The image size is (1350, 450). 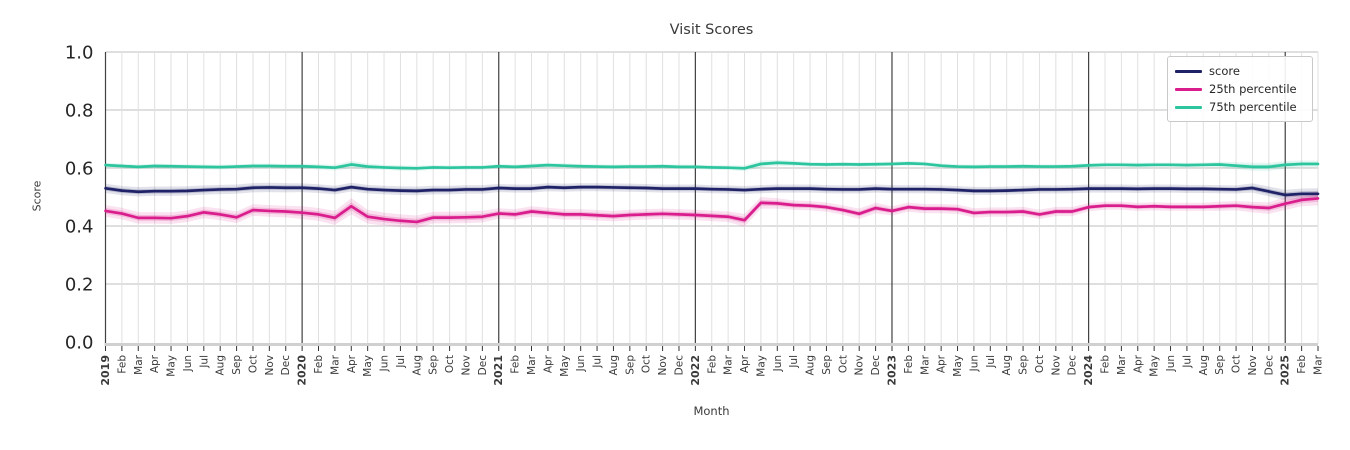 What do you see at coordinates (105, 370) in the screenshot?
I see `x-tick-label: 2019` at bounding box center [105, 370].